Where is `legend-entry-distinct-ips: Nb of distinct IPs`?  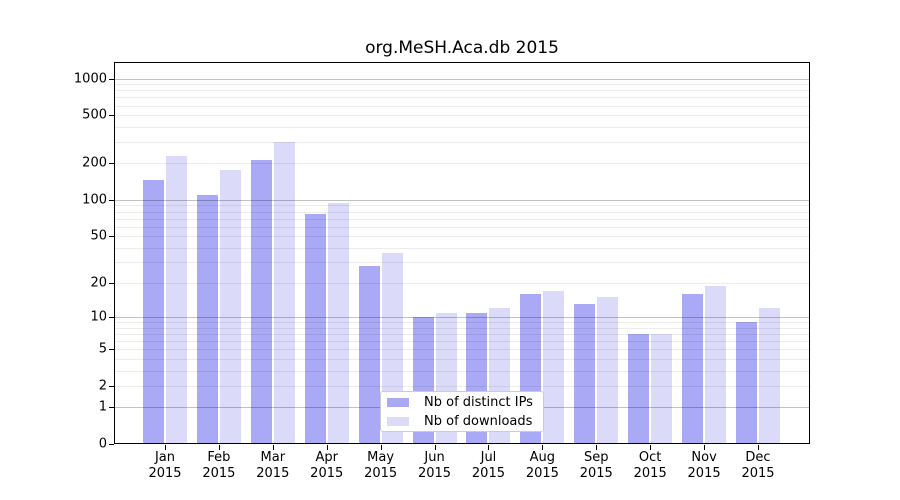 legend-entry-distinct-ips: Nb of distinct IPs is located at coordinates (465, 402).